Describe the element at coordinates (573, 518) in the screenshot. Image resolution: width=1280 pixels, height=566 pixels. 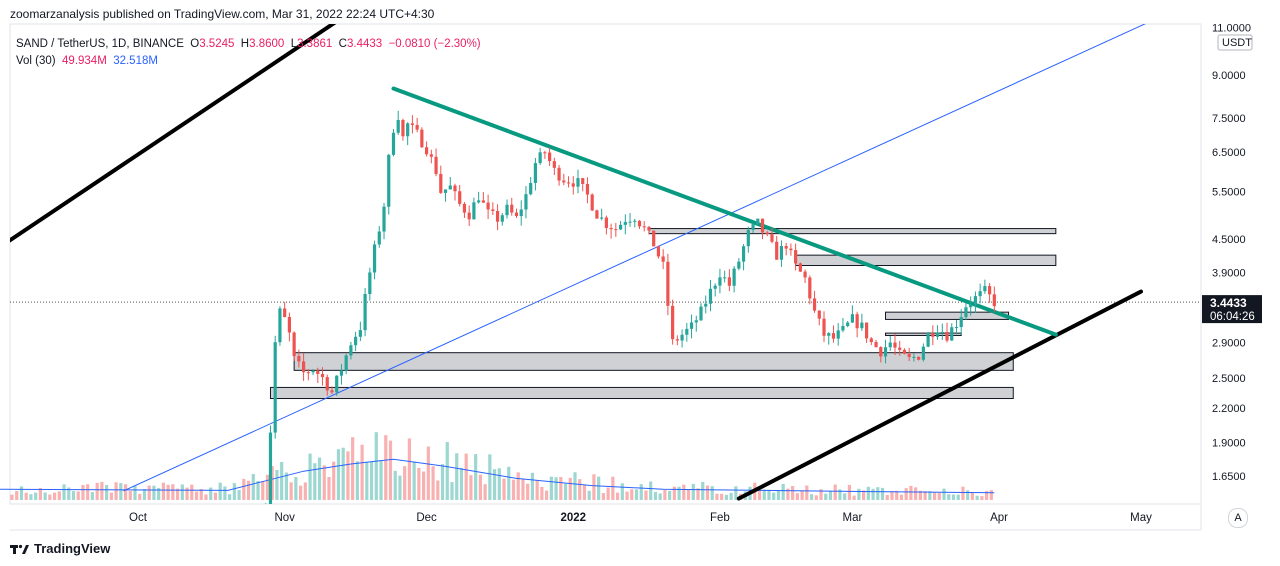
I see `time-tick-label: 2022` at that location.